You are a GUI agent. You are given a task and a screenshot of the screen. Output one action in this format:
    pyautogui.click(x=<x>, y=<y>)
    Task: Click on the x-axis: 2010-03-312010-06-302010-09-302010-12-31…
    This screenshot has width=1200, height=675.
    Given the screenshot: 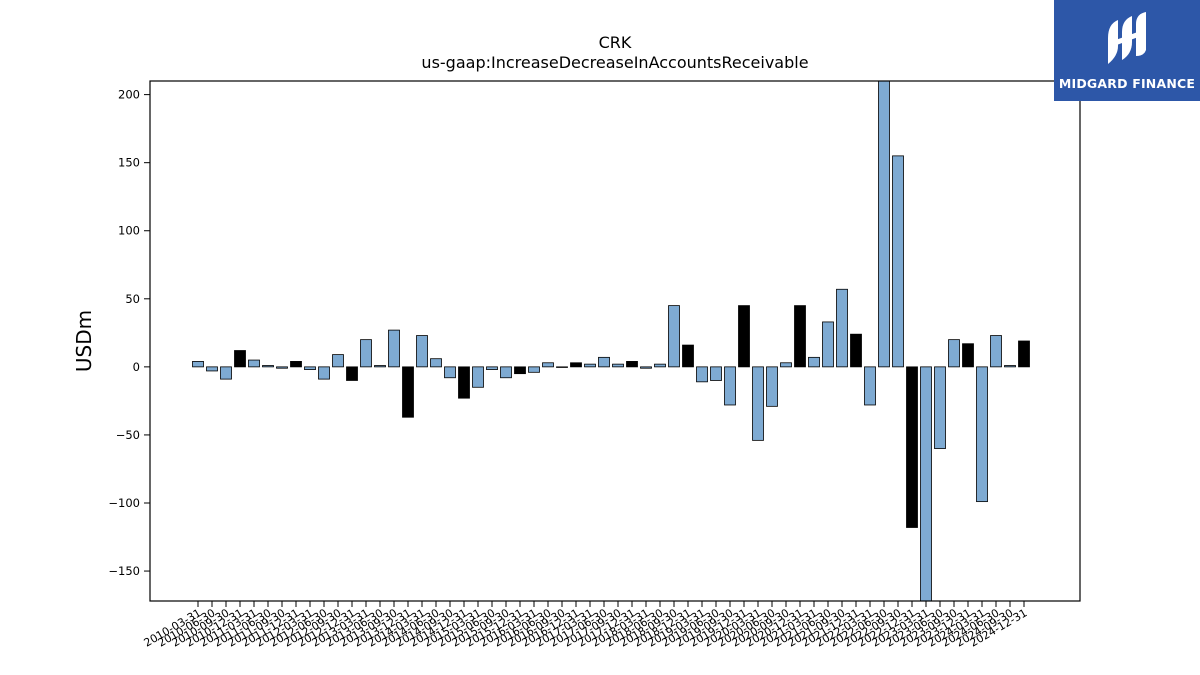 What is the action you would take?
    pyautogui.click(x=586, y=625)
    